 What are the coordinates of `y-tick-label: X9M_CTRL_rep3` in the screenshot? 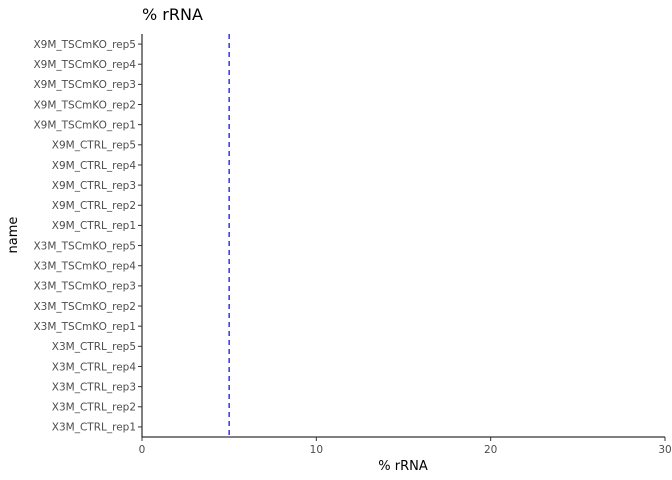 It's located at (94, 186).